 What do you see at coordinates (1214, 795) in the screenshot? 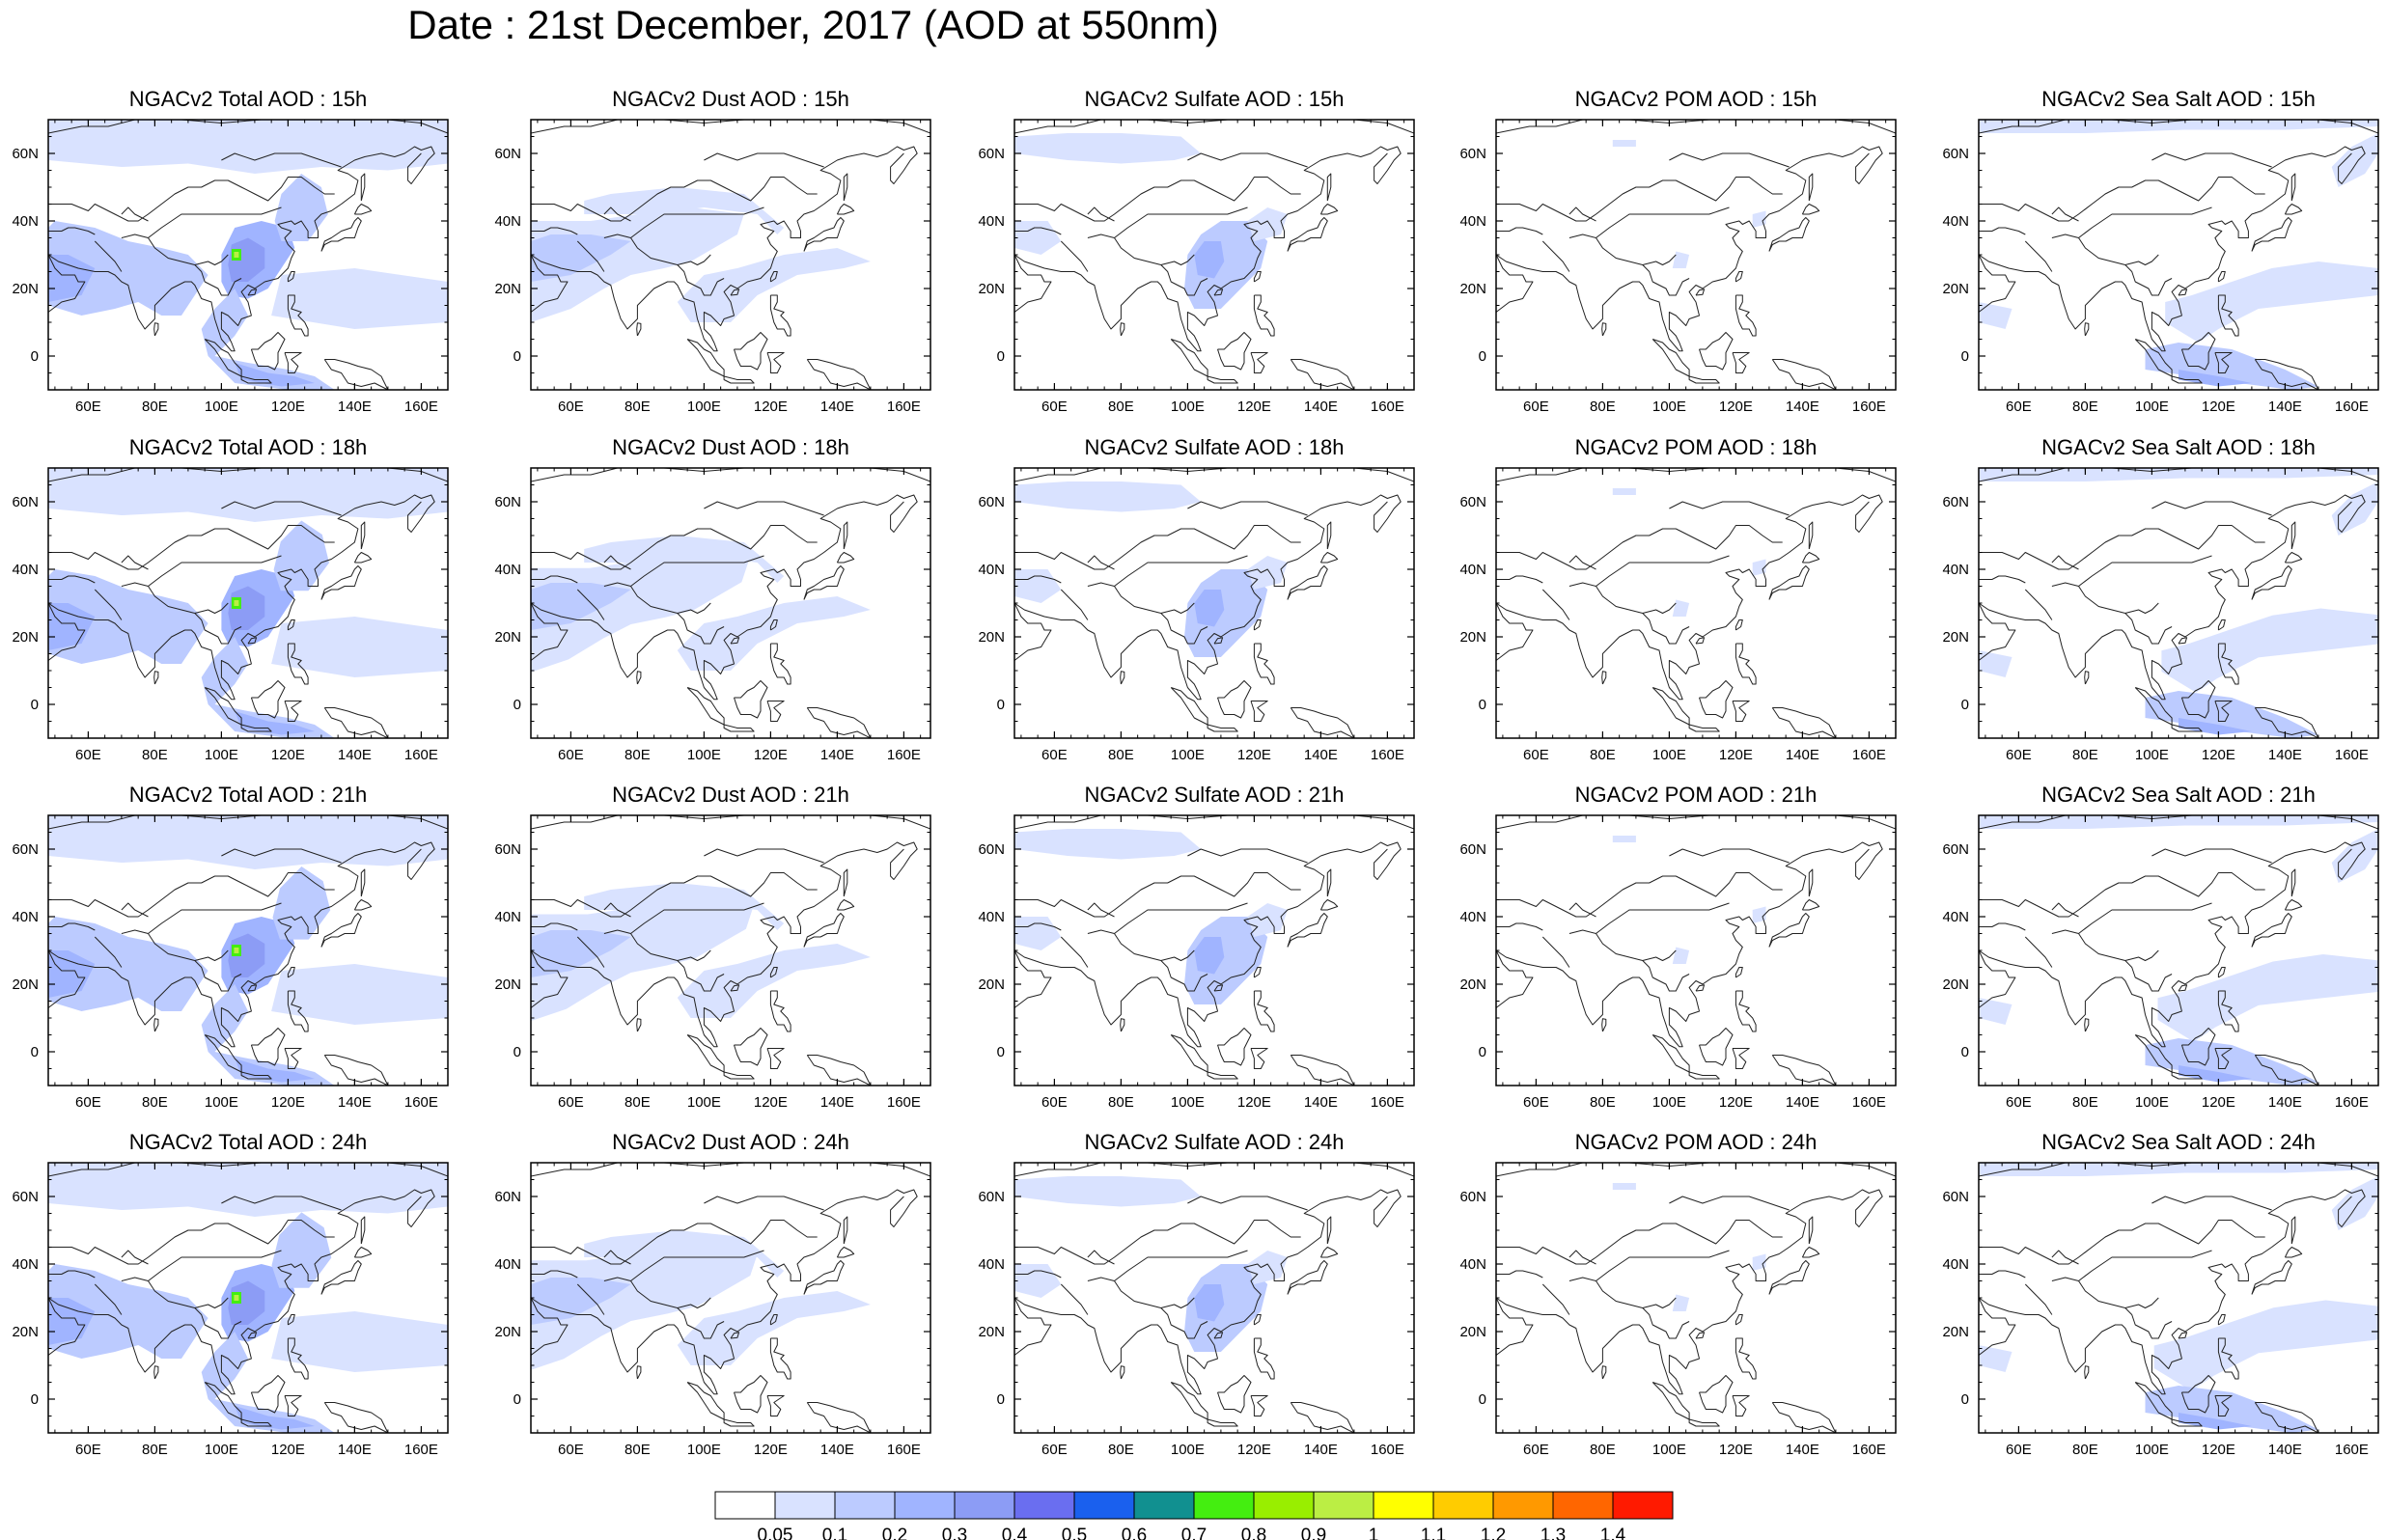
I see `panel-title: NGACv2 Sulfate AOD : 21h` at bounding box center [1214, 795].